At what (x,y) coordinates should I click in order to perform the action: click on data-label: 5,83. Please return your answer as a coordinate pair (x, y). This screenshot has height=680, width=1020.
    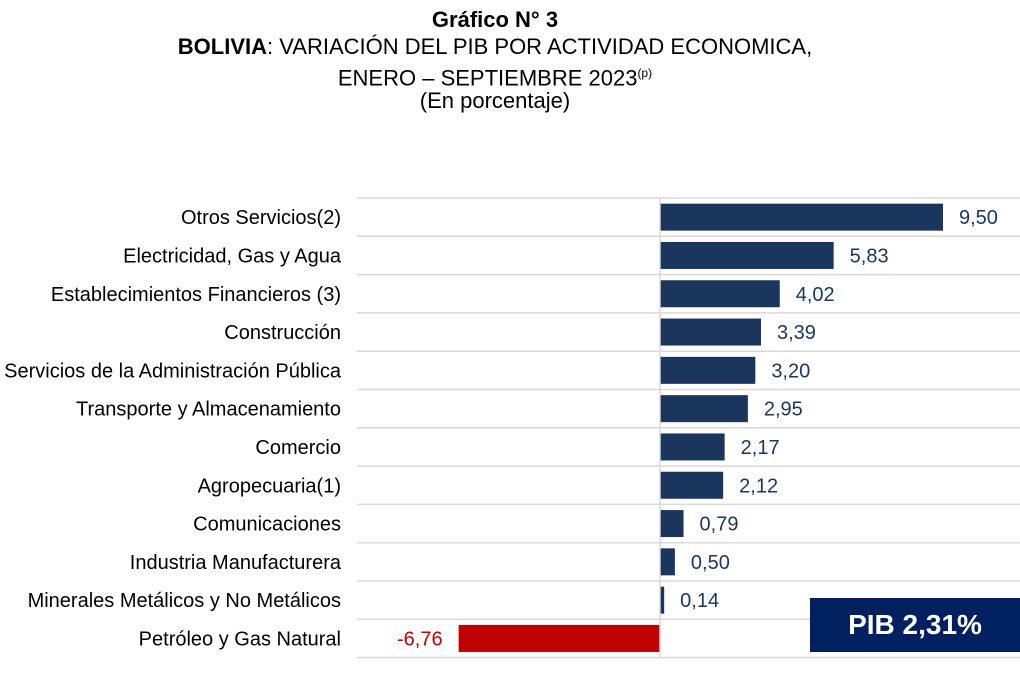
    Looking at the image, I should click on (869, 256).